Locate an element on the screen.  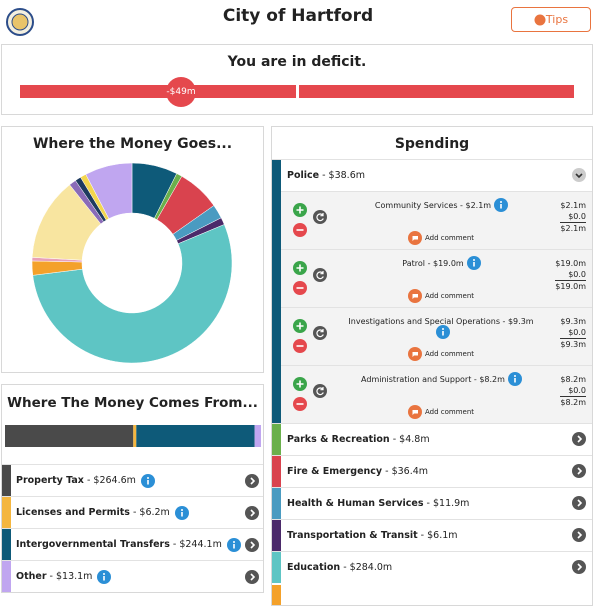
category-amount: - $36.4m is located at coordinates (405, 471).